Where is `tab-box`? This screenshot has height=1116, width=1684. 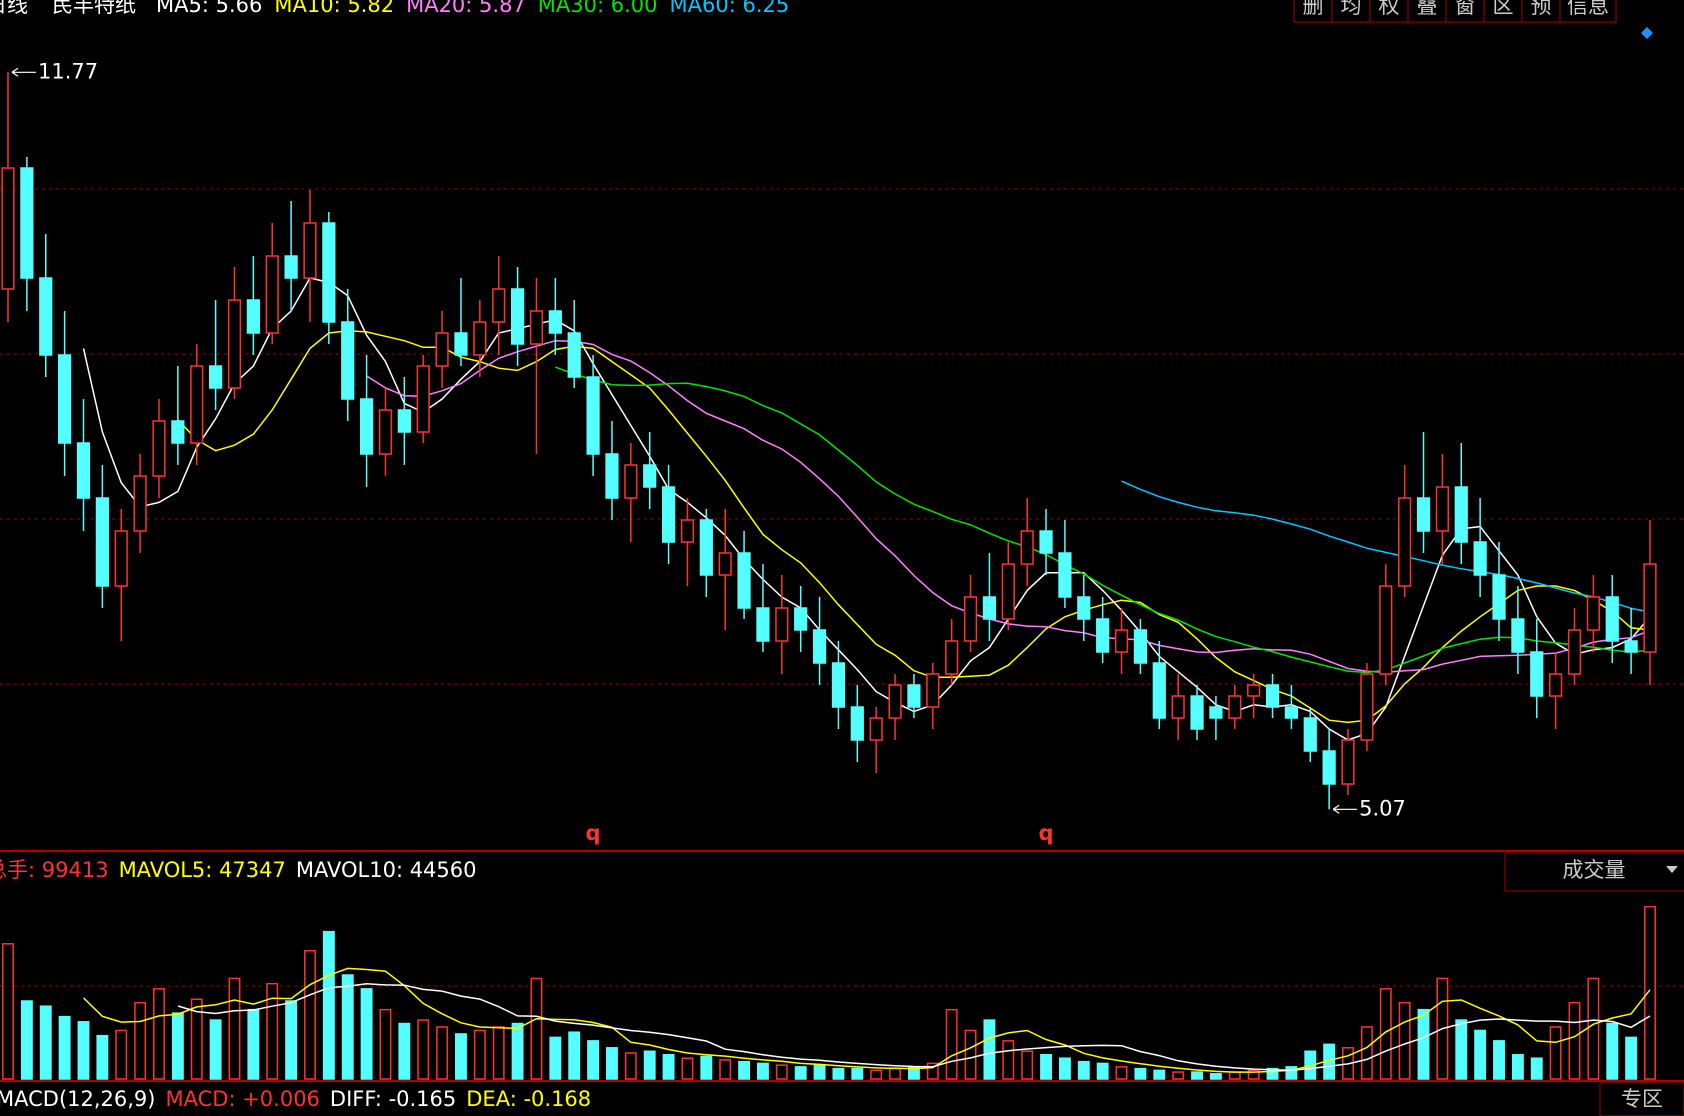
tab-box is located at coordinates (1641, 1099).